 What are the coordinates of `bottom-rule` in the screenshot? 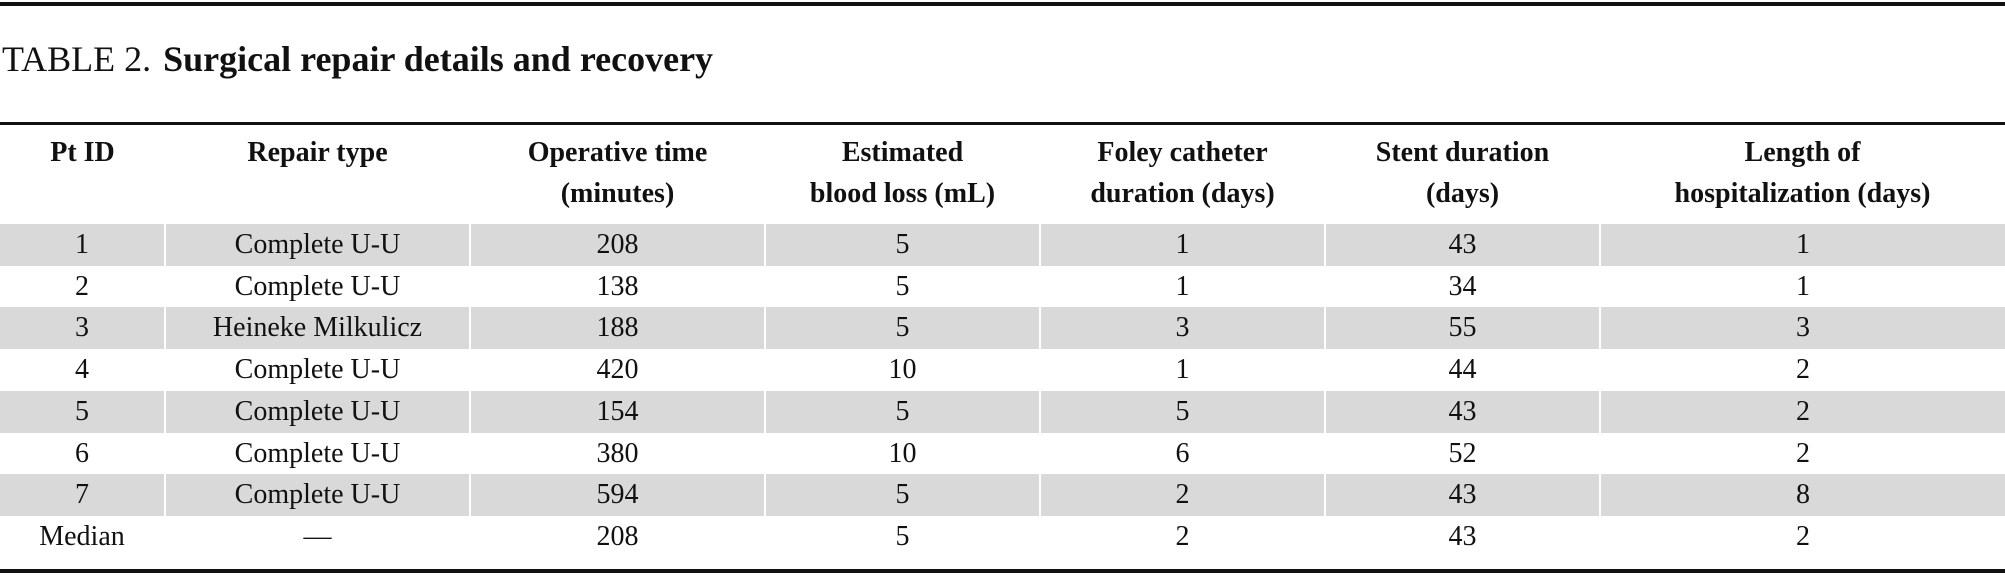 It's located at (1002, 571).